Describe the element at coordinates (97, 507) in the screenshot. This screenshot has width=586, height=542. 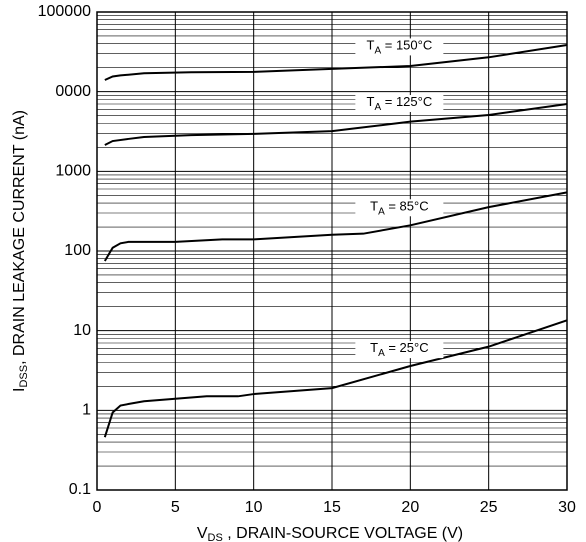
I see `x-tick-label: 0` at that location.